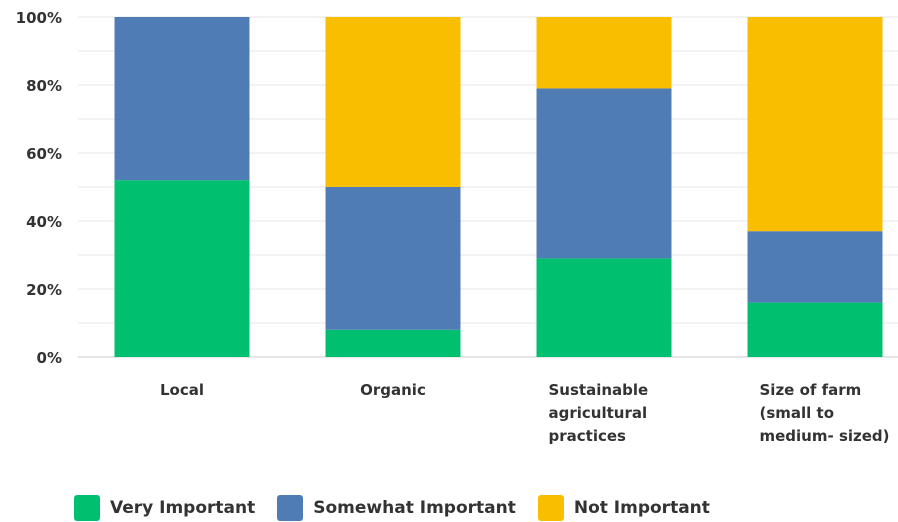 The image size is (898, 522). Describe the element at coordinates (44, 154) in the screenshot. I see `y-tick-label: 60%` at that location.